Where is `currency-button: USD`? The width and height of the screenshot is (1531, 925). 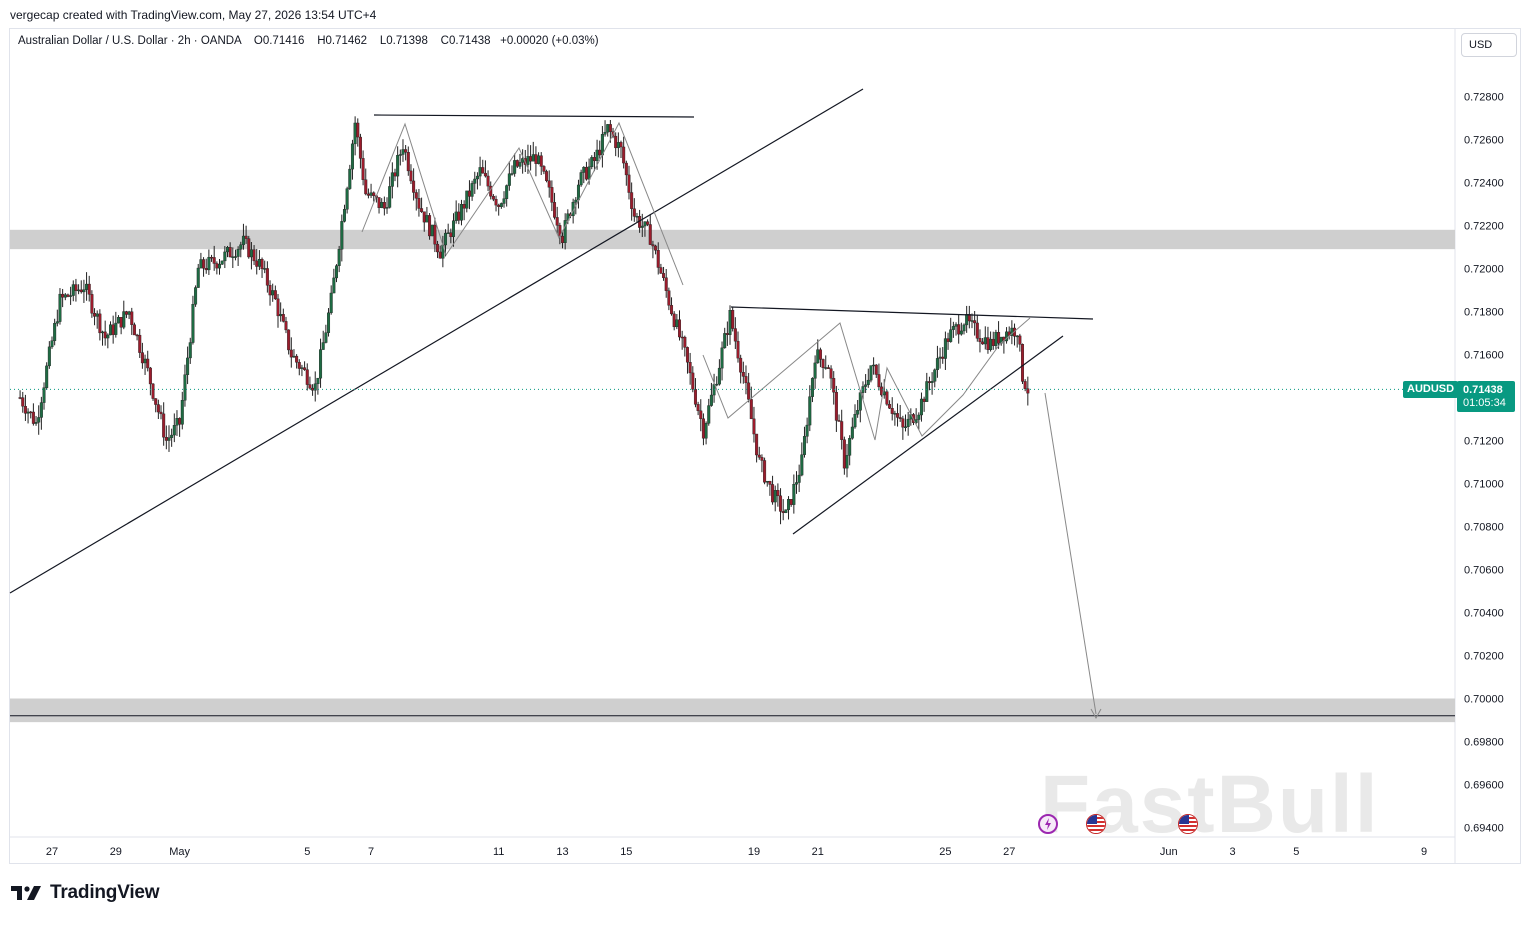 currency-button: USD is located at coordinates (1489, 45).